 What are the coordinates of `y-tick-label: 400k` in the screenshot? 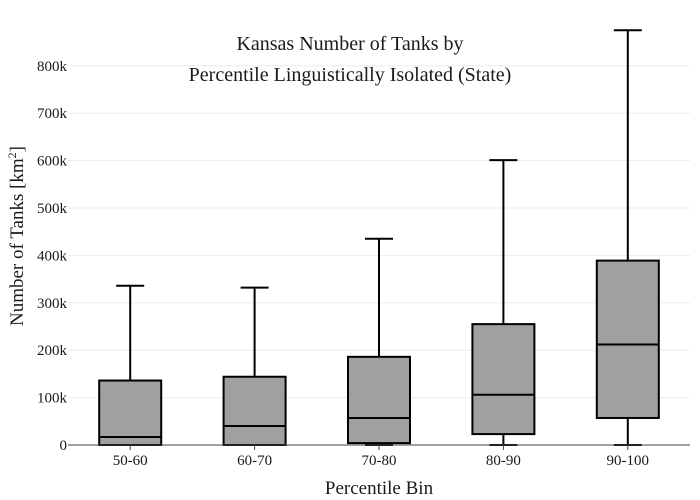 It's located at (52, 256).